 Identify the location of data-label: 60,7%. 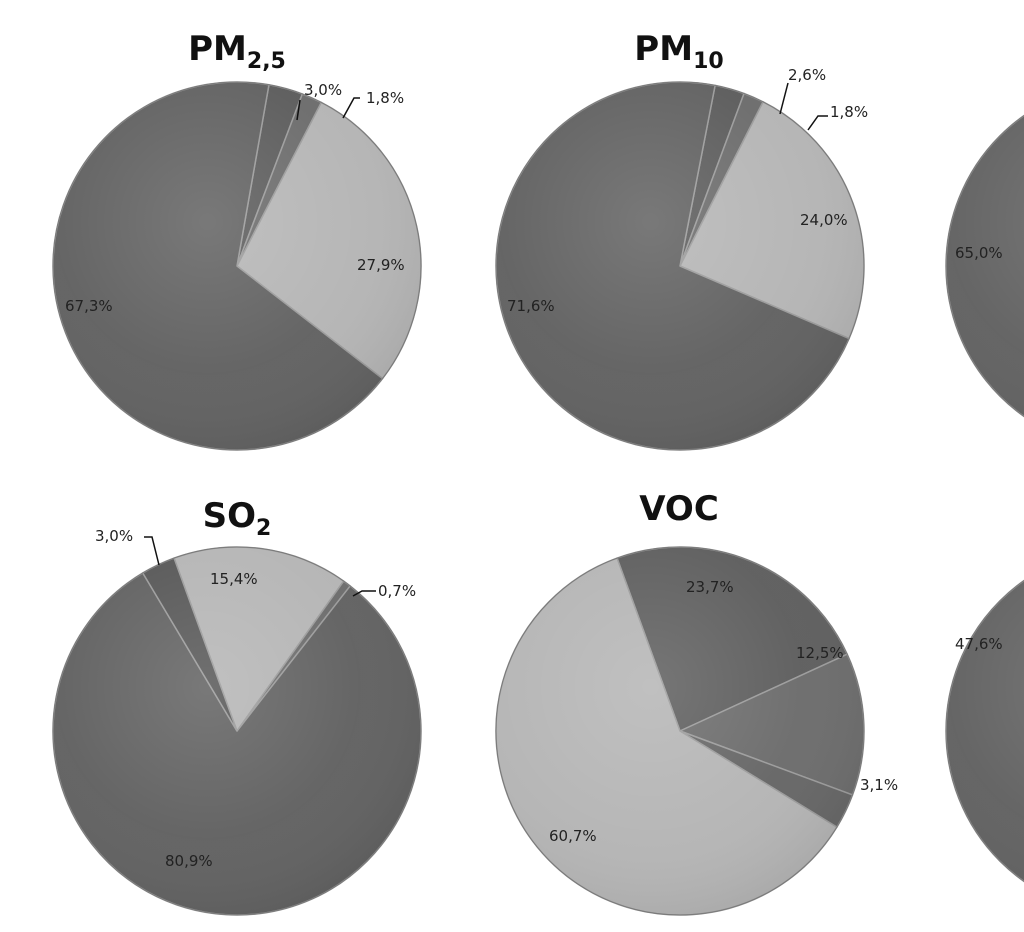
(573, 836).